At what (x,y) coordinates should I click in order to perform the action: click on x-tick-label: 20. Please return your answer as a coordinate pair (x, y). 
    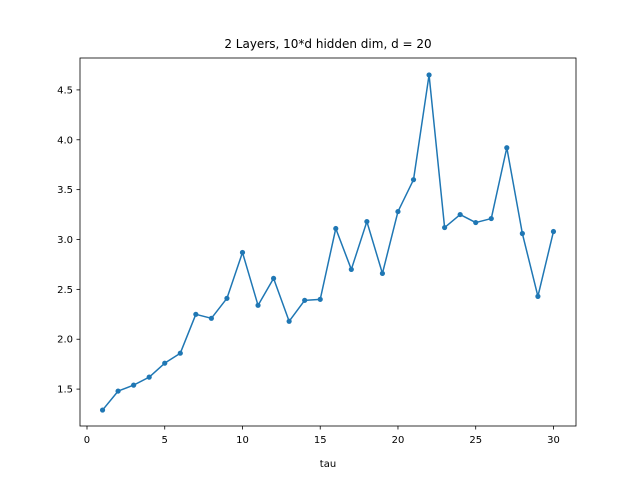
    Looking at the image, I should click on (398, 440).